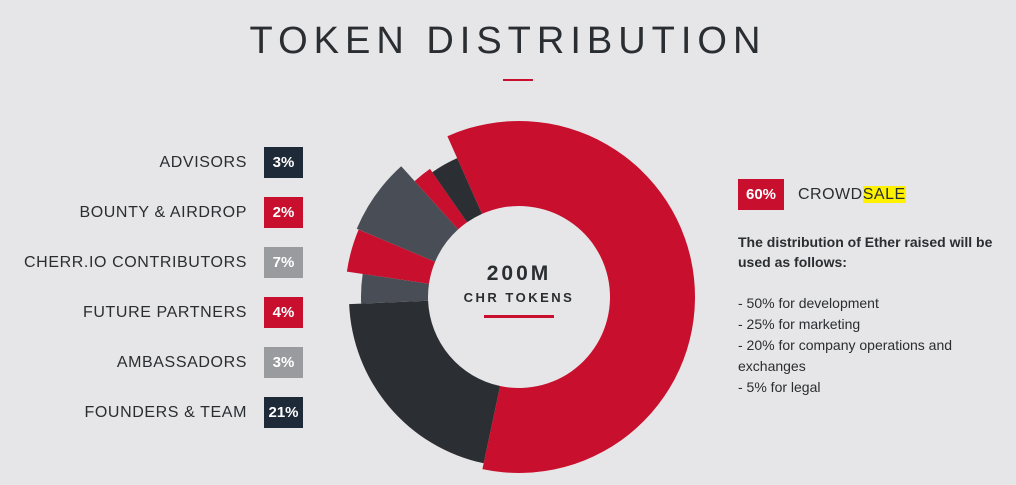  I want to click on legend-item: CHERR.IO CONTRIBUTORS 7%, so click(151, 262).